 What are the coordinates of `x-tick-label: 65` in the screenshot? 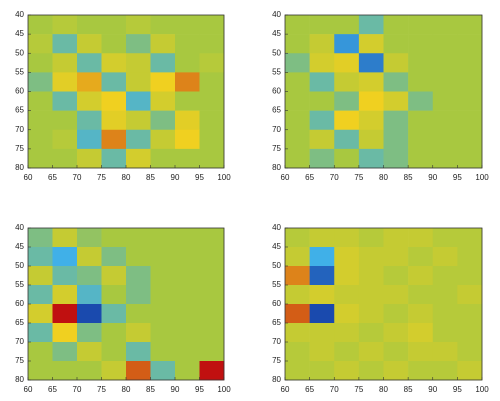 It's located at (52, 177).